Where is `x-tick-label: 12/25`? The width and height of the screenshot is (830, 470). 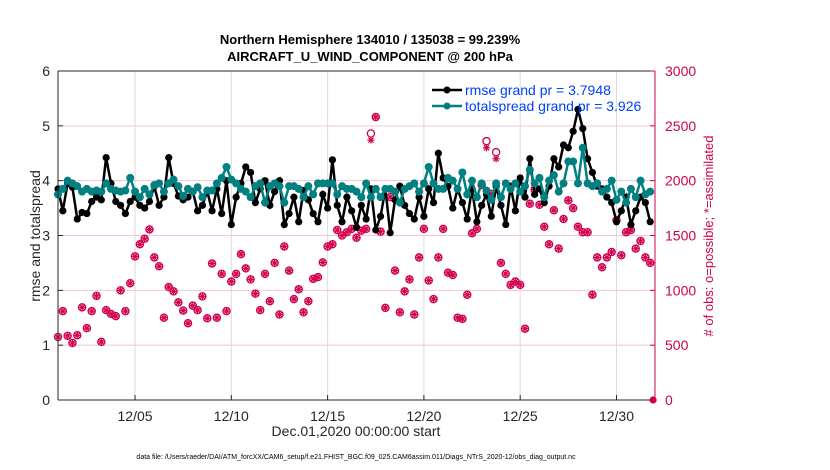 x-tick-label: 12/25 is located at coordinates (520, 416).